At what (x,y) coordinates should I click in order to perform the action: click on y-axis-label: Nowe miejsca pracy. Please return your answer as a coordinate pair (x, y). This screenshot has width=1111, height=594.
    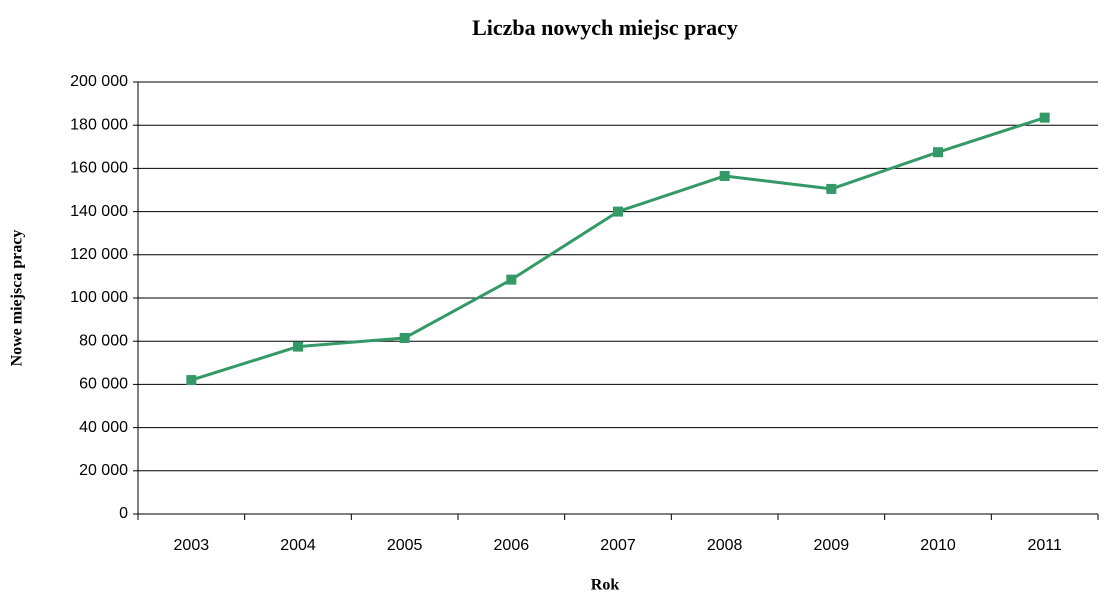
    Looking at the image, I should click on (17, 298).